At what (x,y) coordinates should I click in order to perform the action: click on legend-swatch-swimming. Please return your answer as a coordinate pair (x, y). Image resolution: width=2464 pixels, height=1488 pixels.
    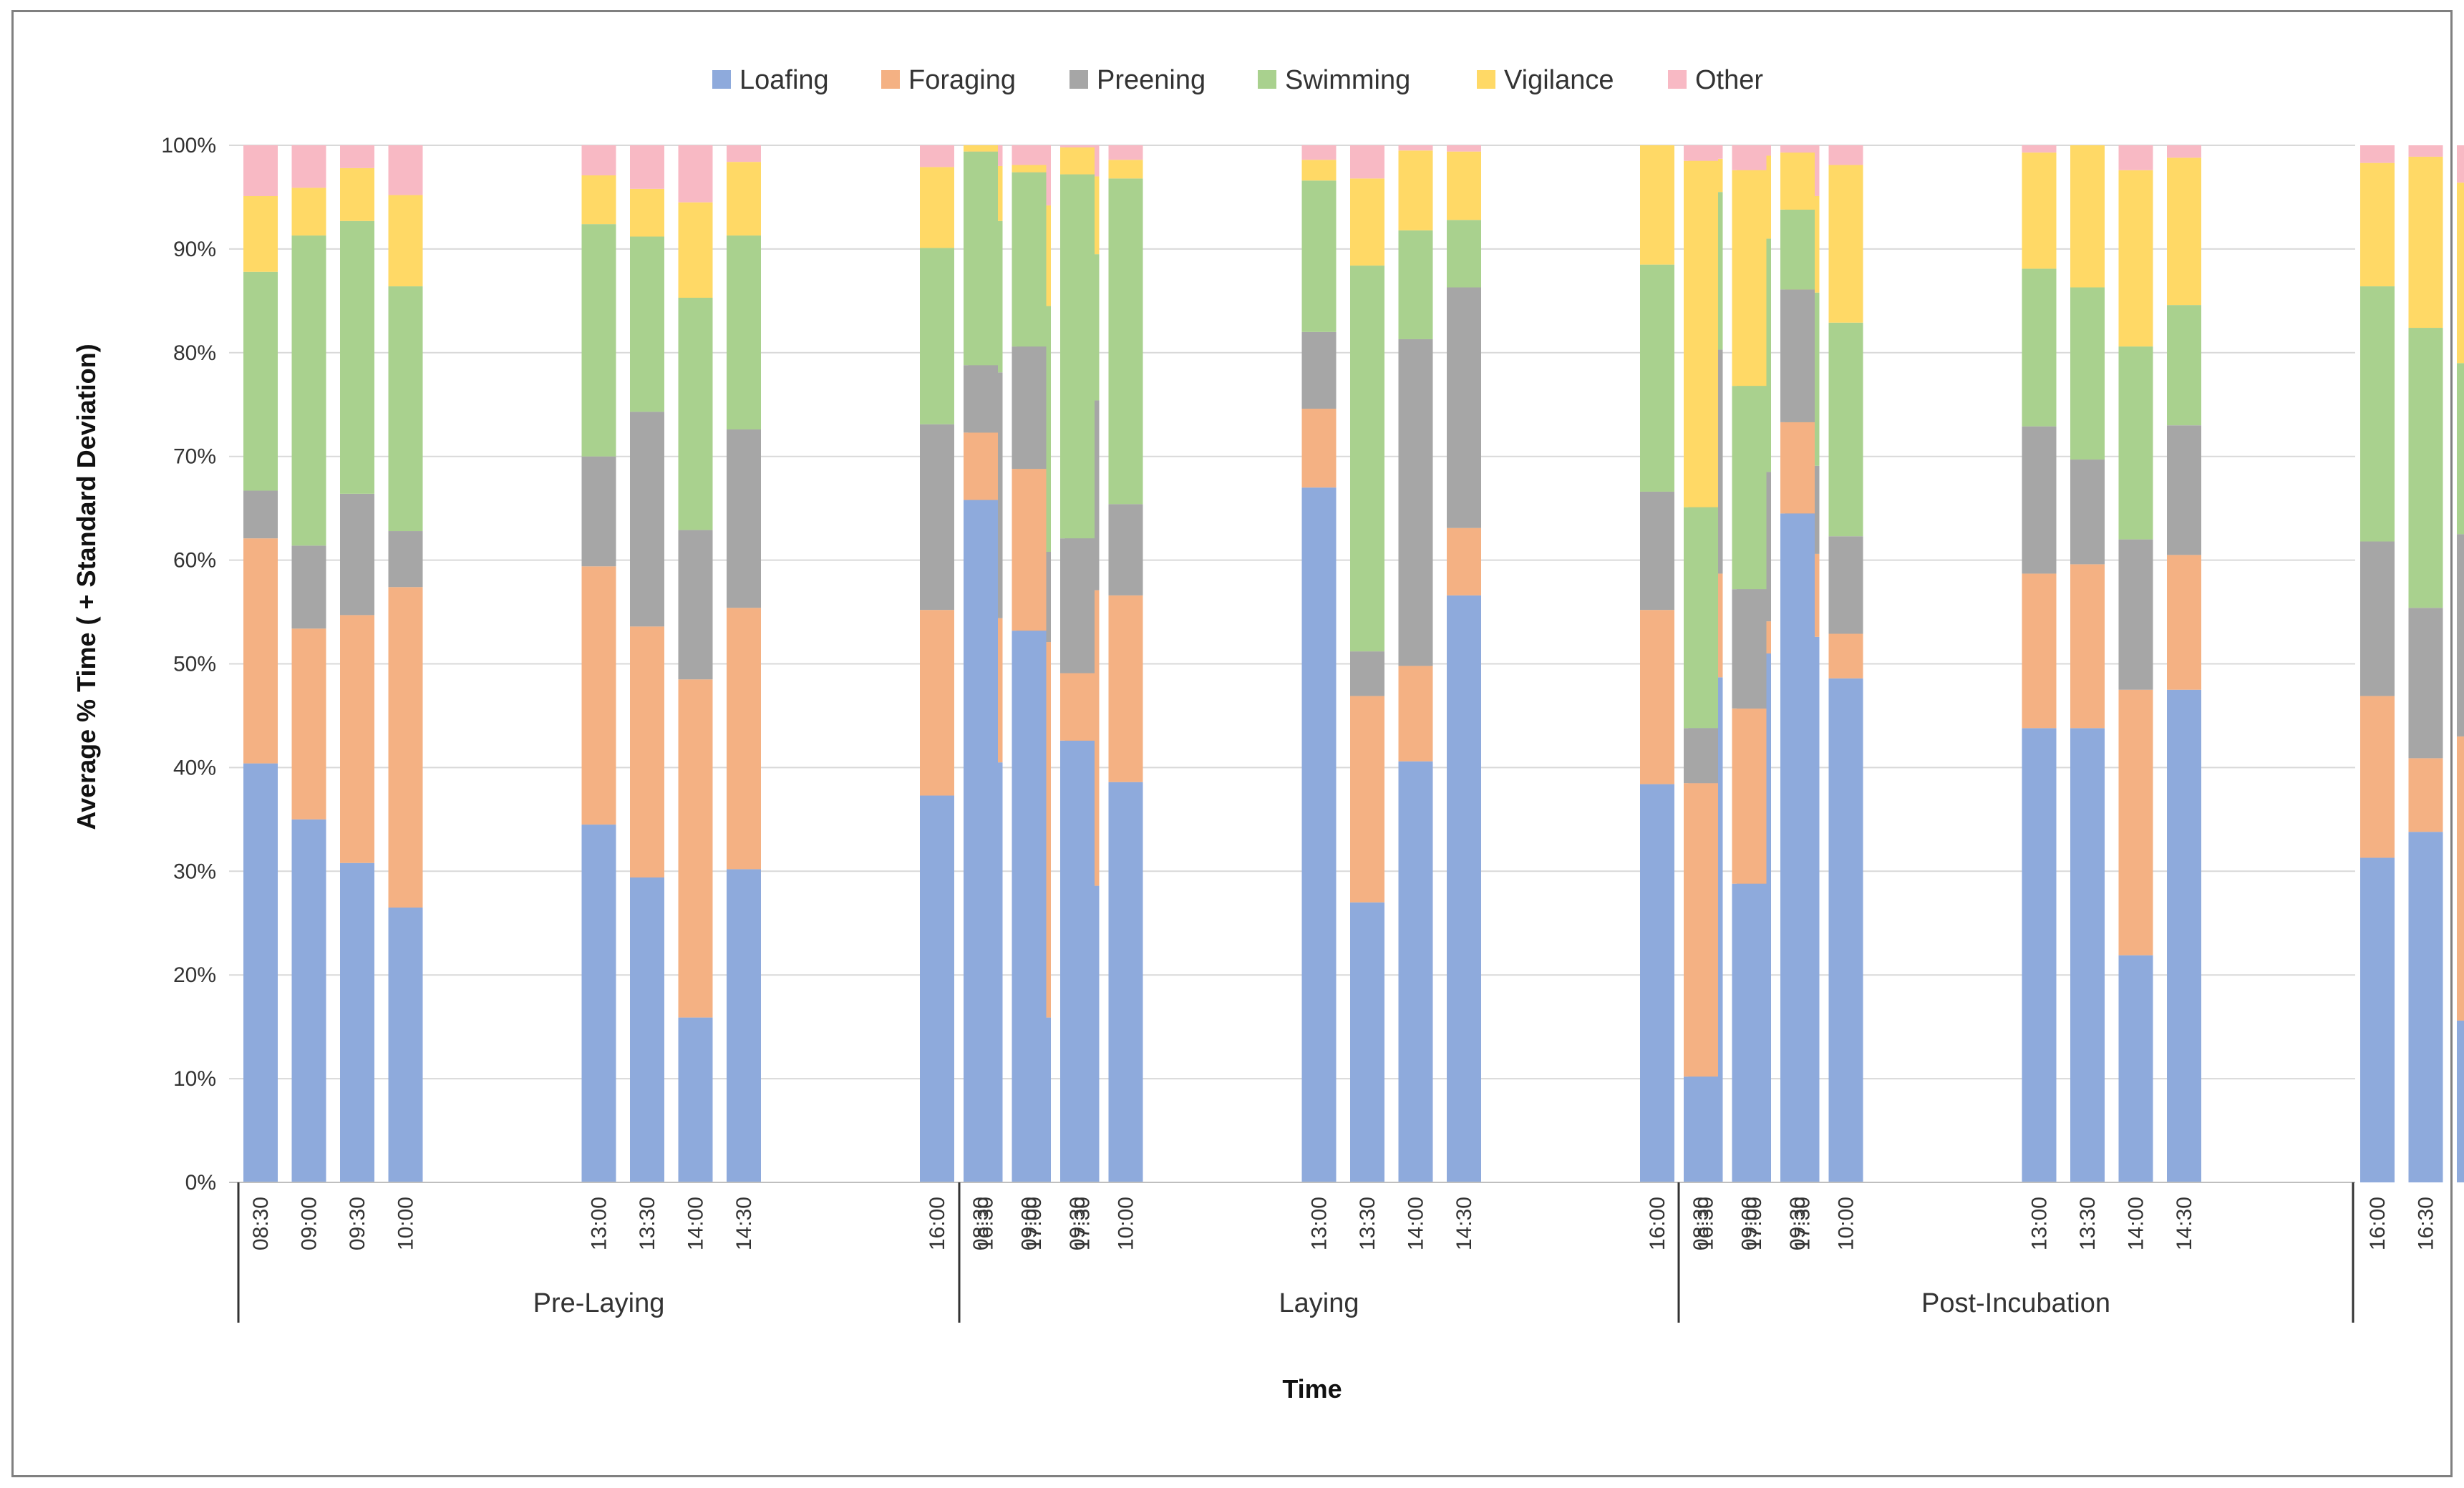
    Looking at the image, I should click on (1267, 79).